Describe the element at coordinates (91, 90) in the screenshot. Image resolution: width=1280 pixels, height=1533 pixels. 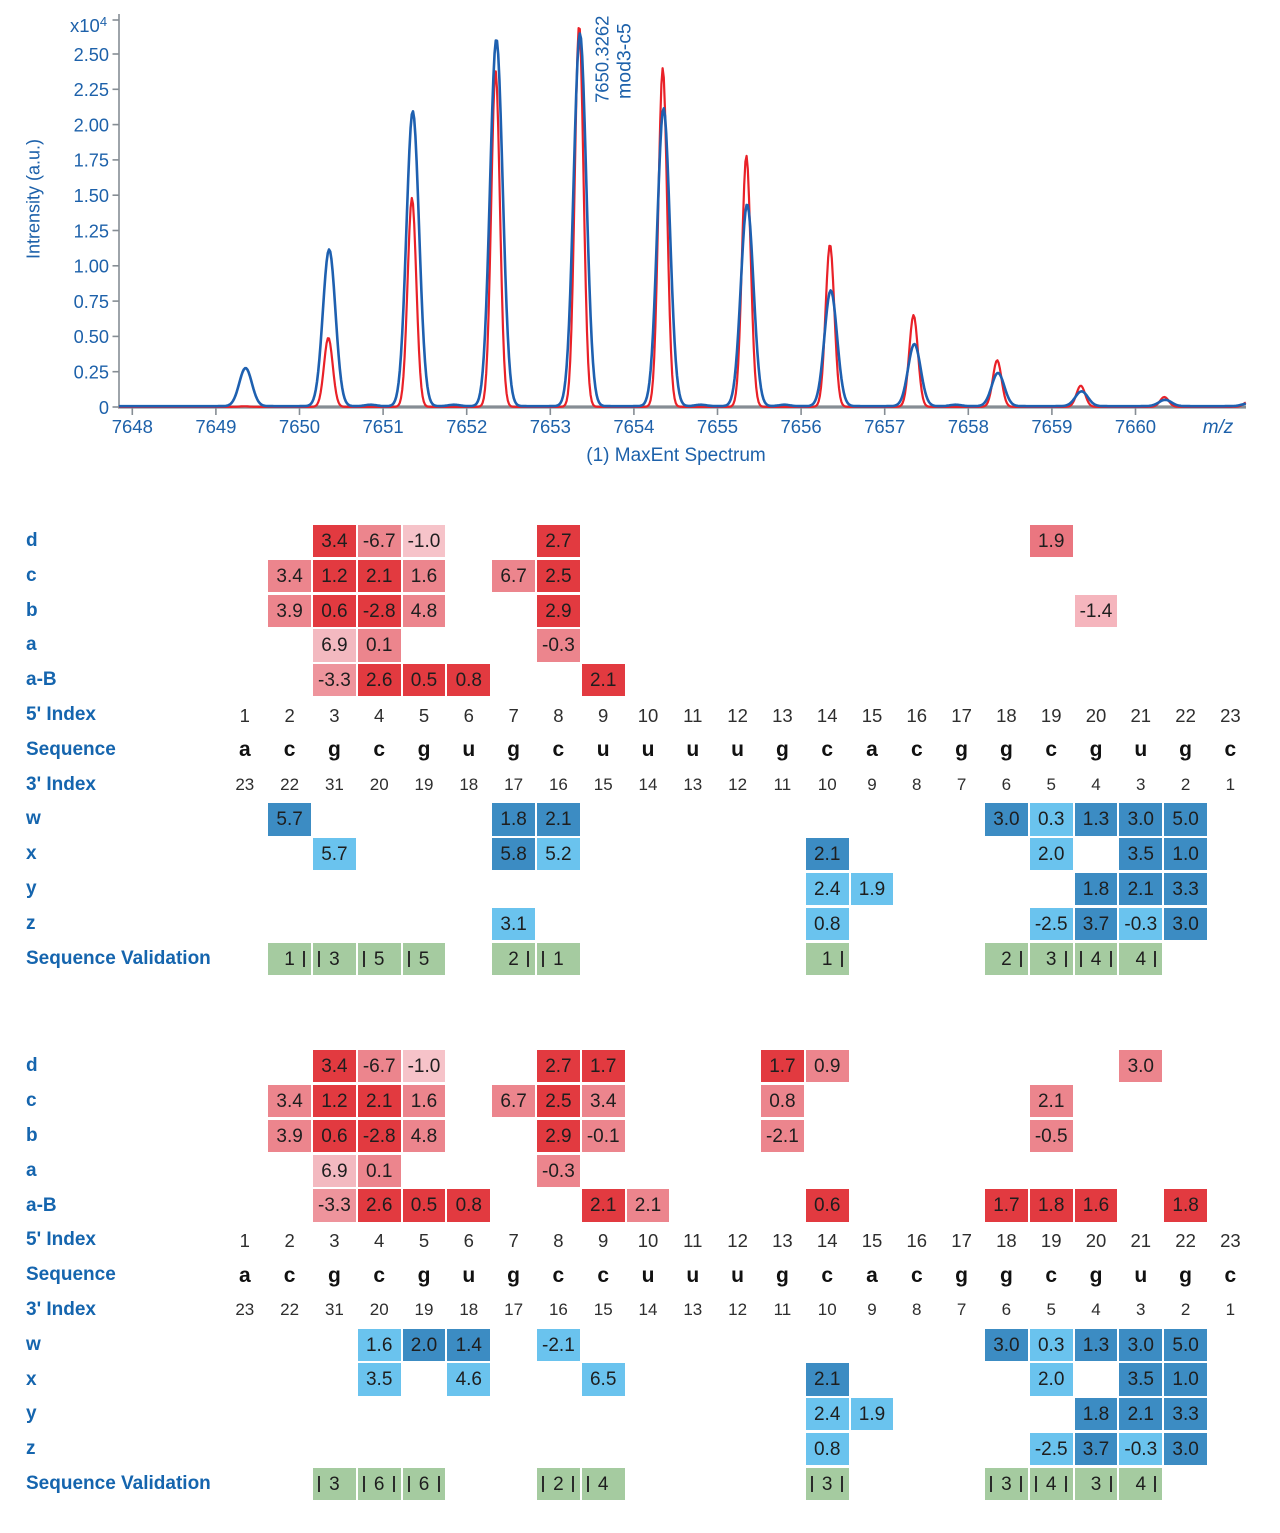
I see `svg-text: 2.25` at that location.